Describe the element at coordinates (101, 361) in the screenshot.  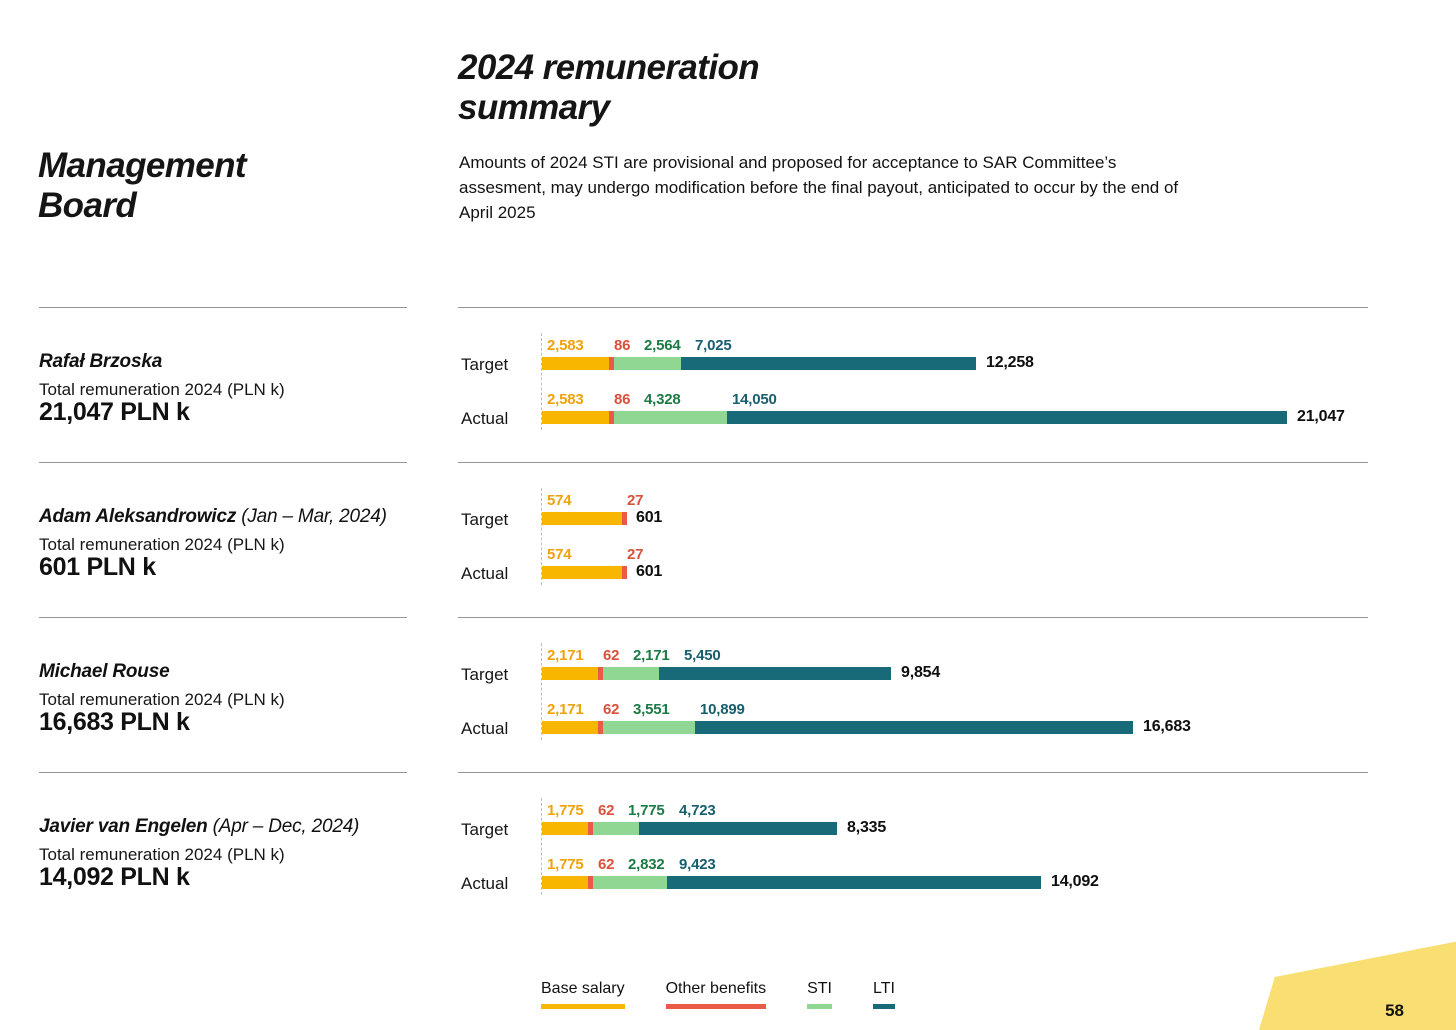
I see `person-name: Rafał Brzoska` at that location.